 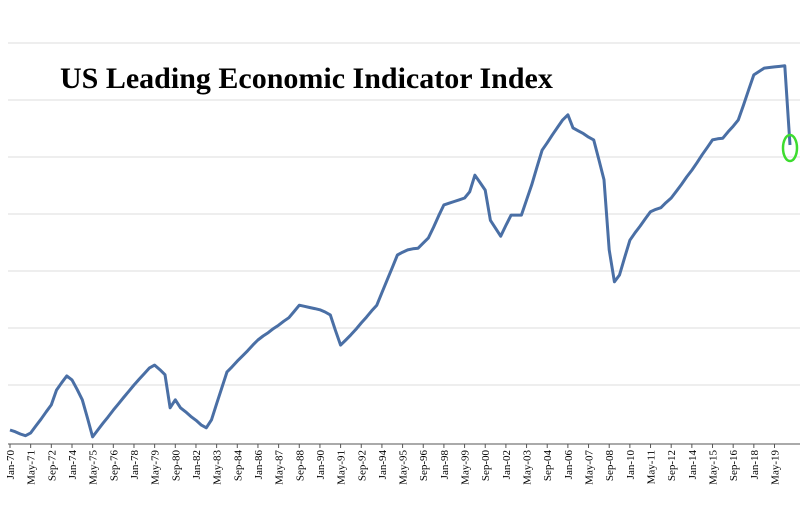 What do you see at coordinates (755, 465) in the screenshot?
I see `x-tick-label: Jan-18` at bounding box center [755, 465].